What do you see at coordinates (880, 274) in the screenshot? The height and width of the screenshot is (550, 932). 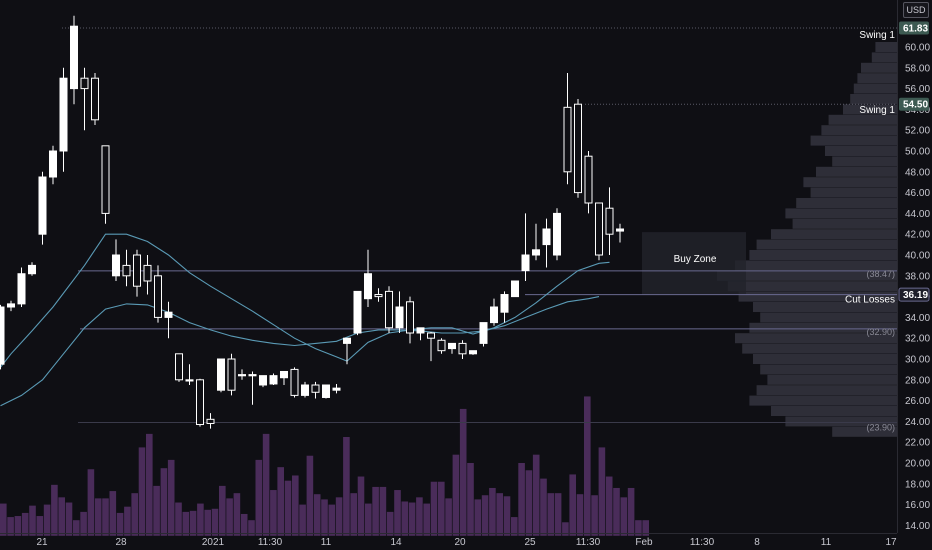 I see `ref-upper-label: (38.47)` at bounding box center [880, 274].